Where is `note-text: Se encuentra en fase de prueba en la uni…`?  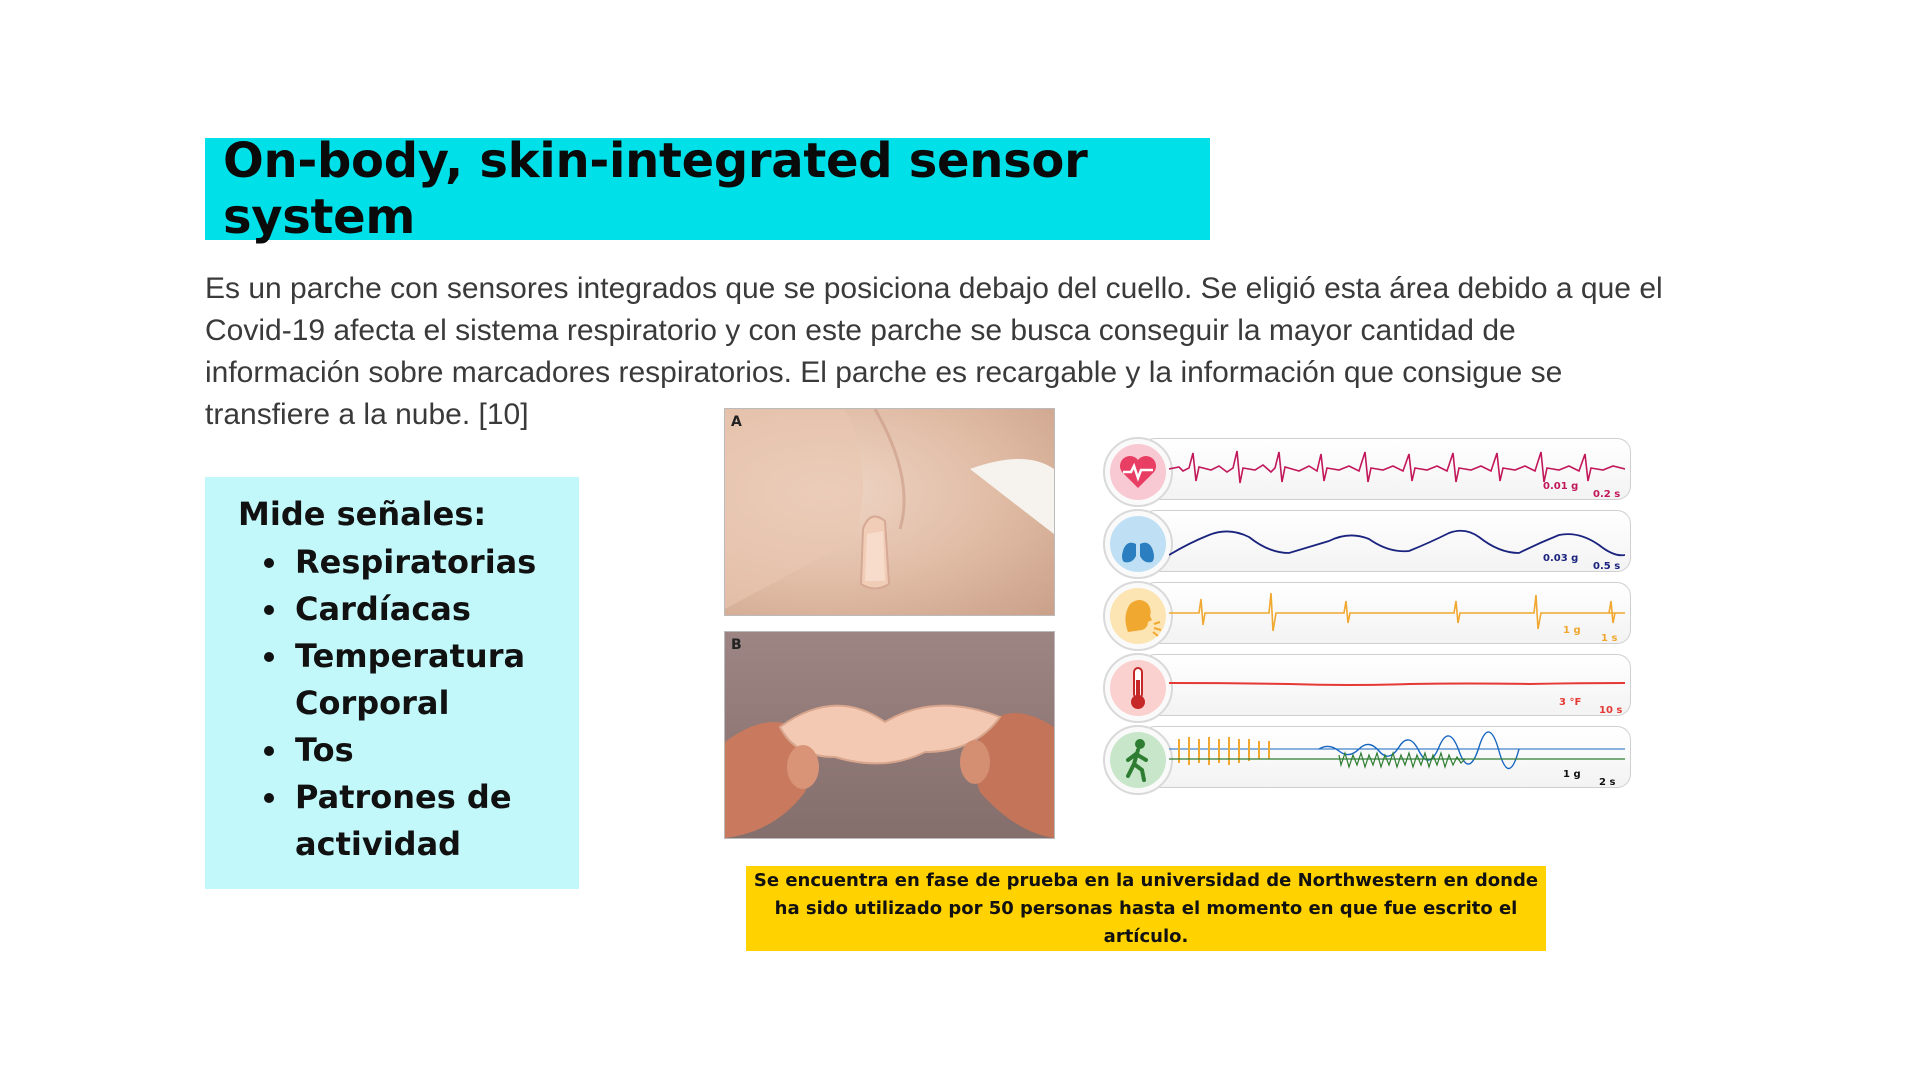
note-text: Se encuentra en fase de prueba en la uni… is located at coordinates (1146, 908).